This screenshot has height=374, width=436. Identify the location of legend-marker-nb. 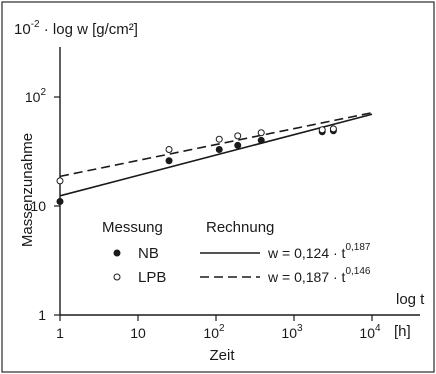
(117, 253).